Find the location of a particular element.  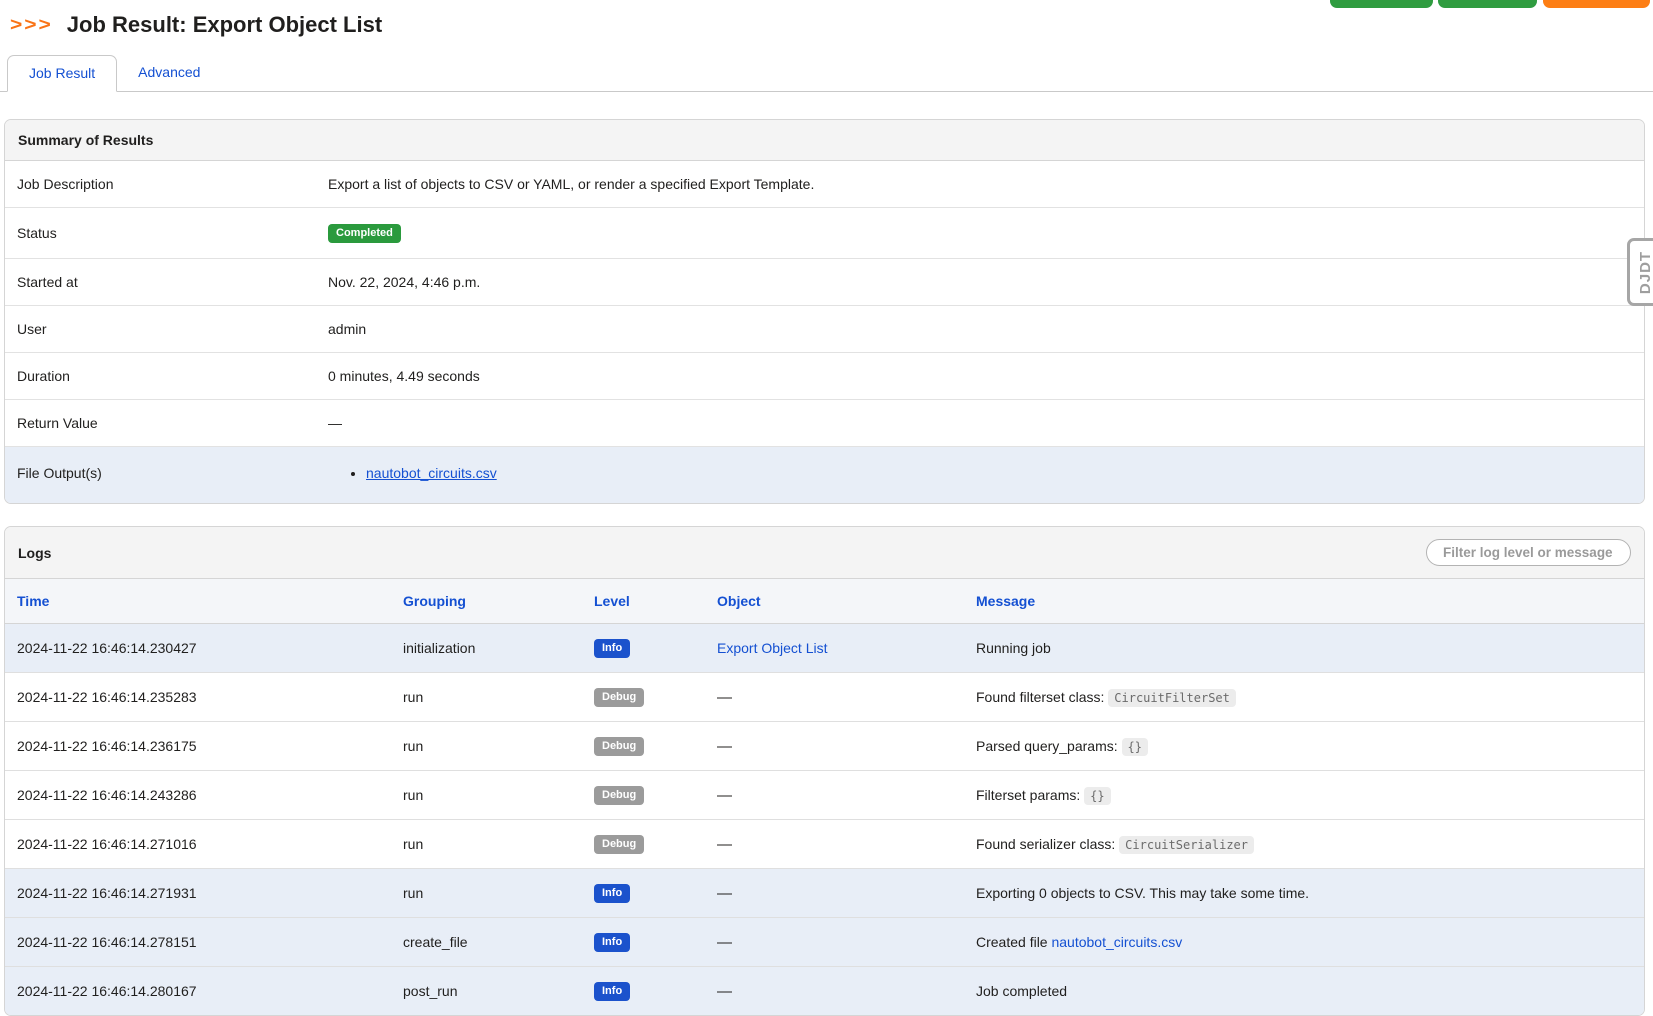

summary-row: User admin is located at coordinates (824, 329).